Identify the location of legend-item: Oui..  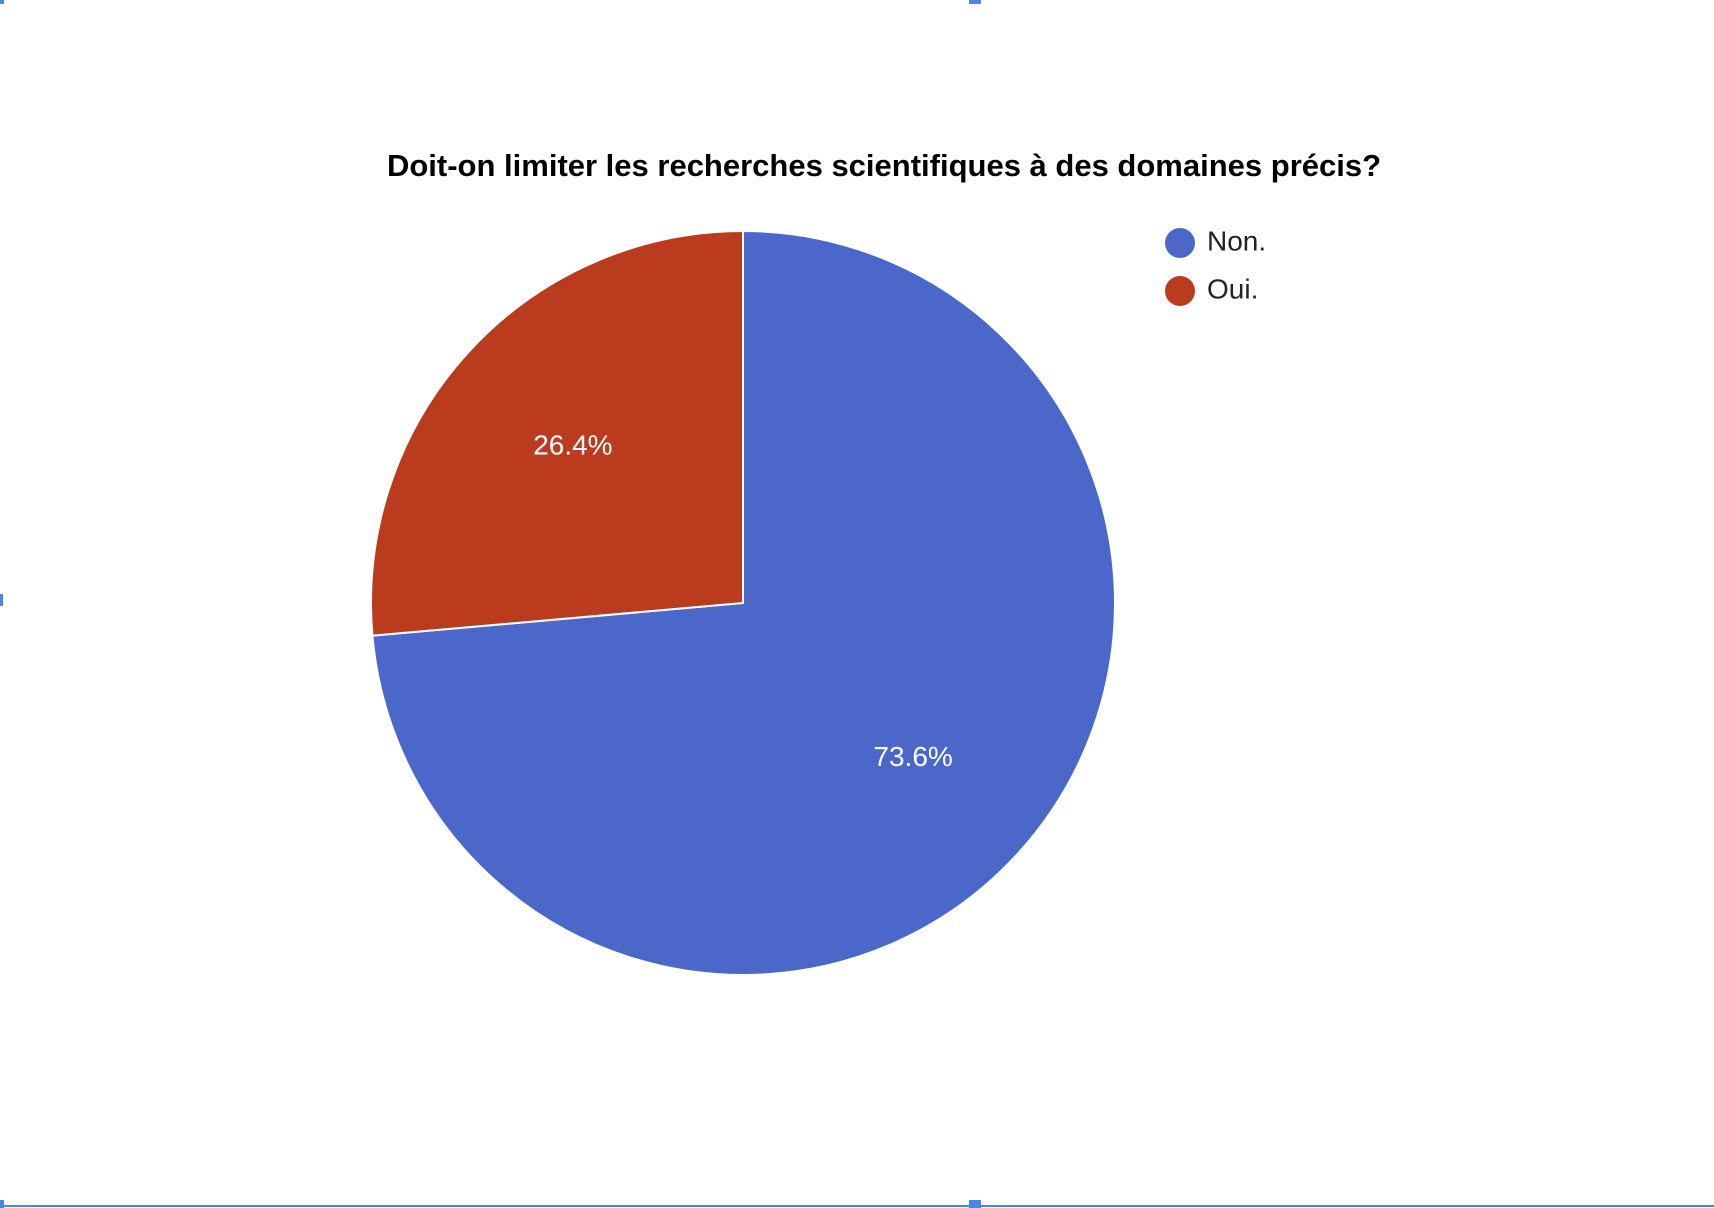
(1211, 289).